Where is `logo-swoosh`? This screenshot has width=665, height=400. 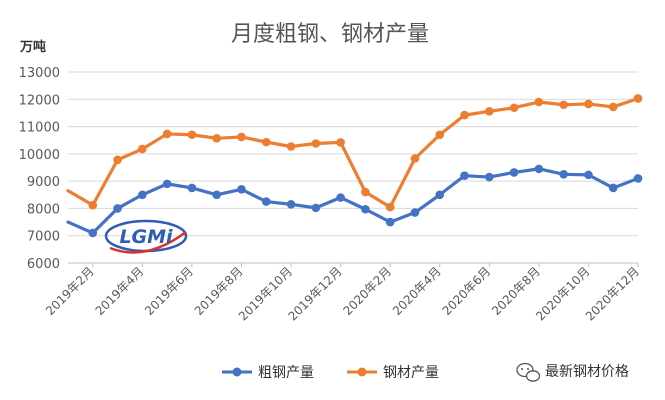
logo-swoosh is located at coordinates (148, 242).